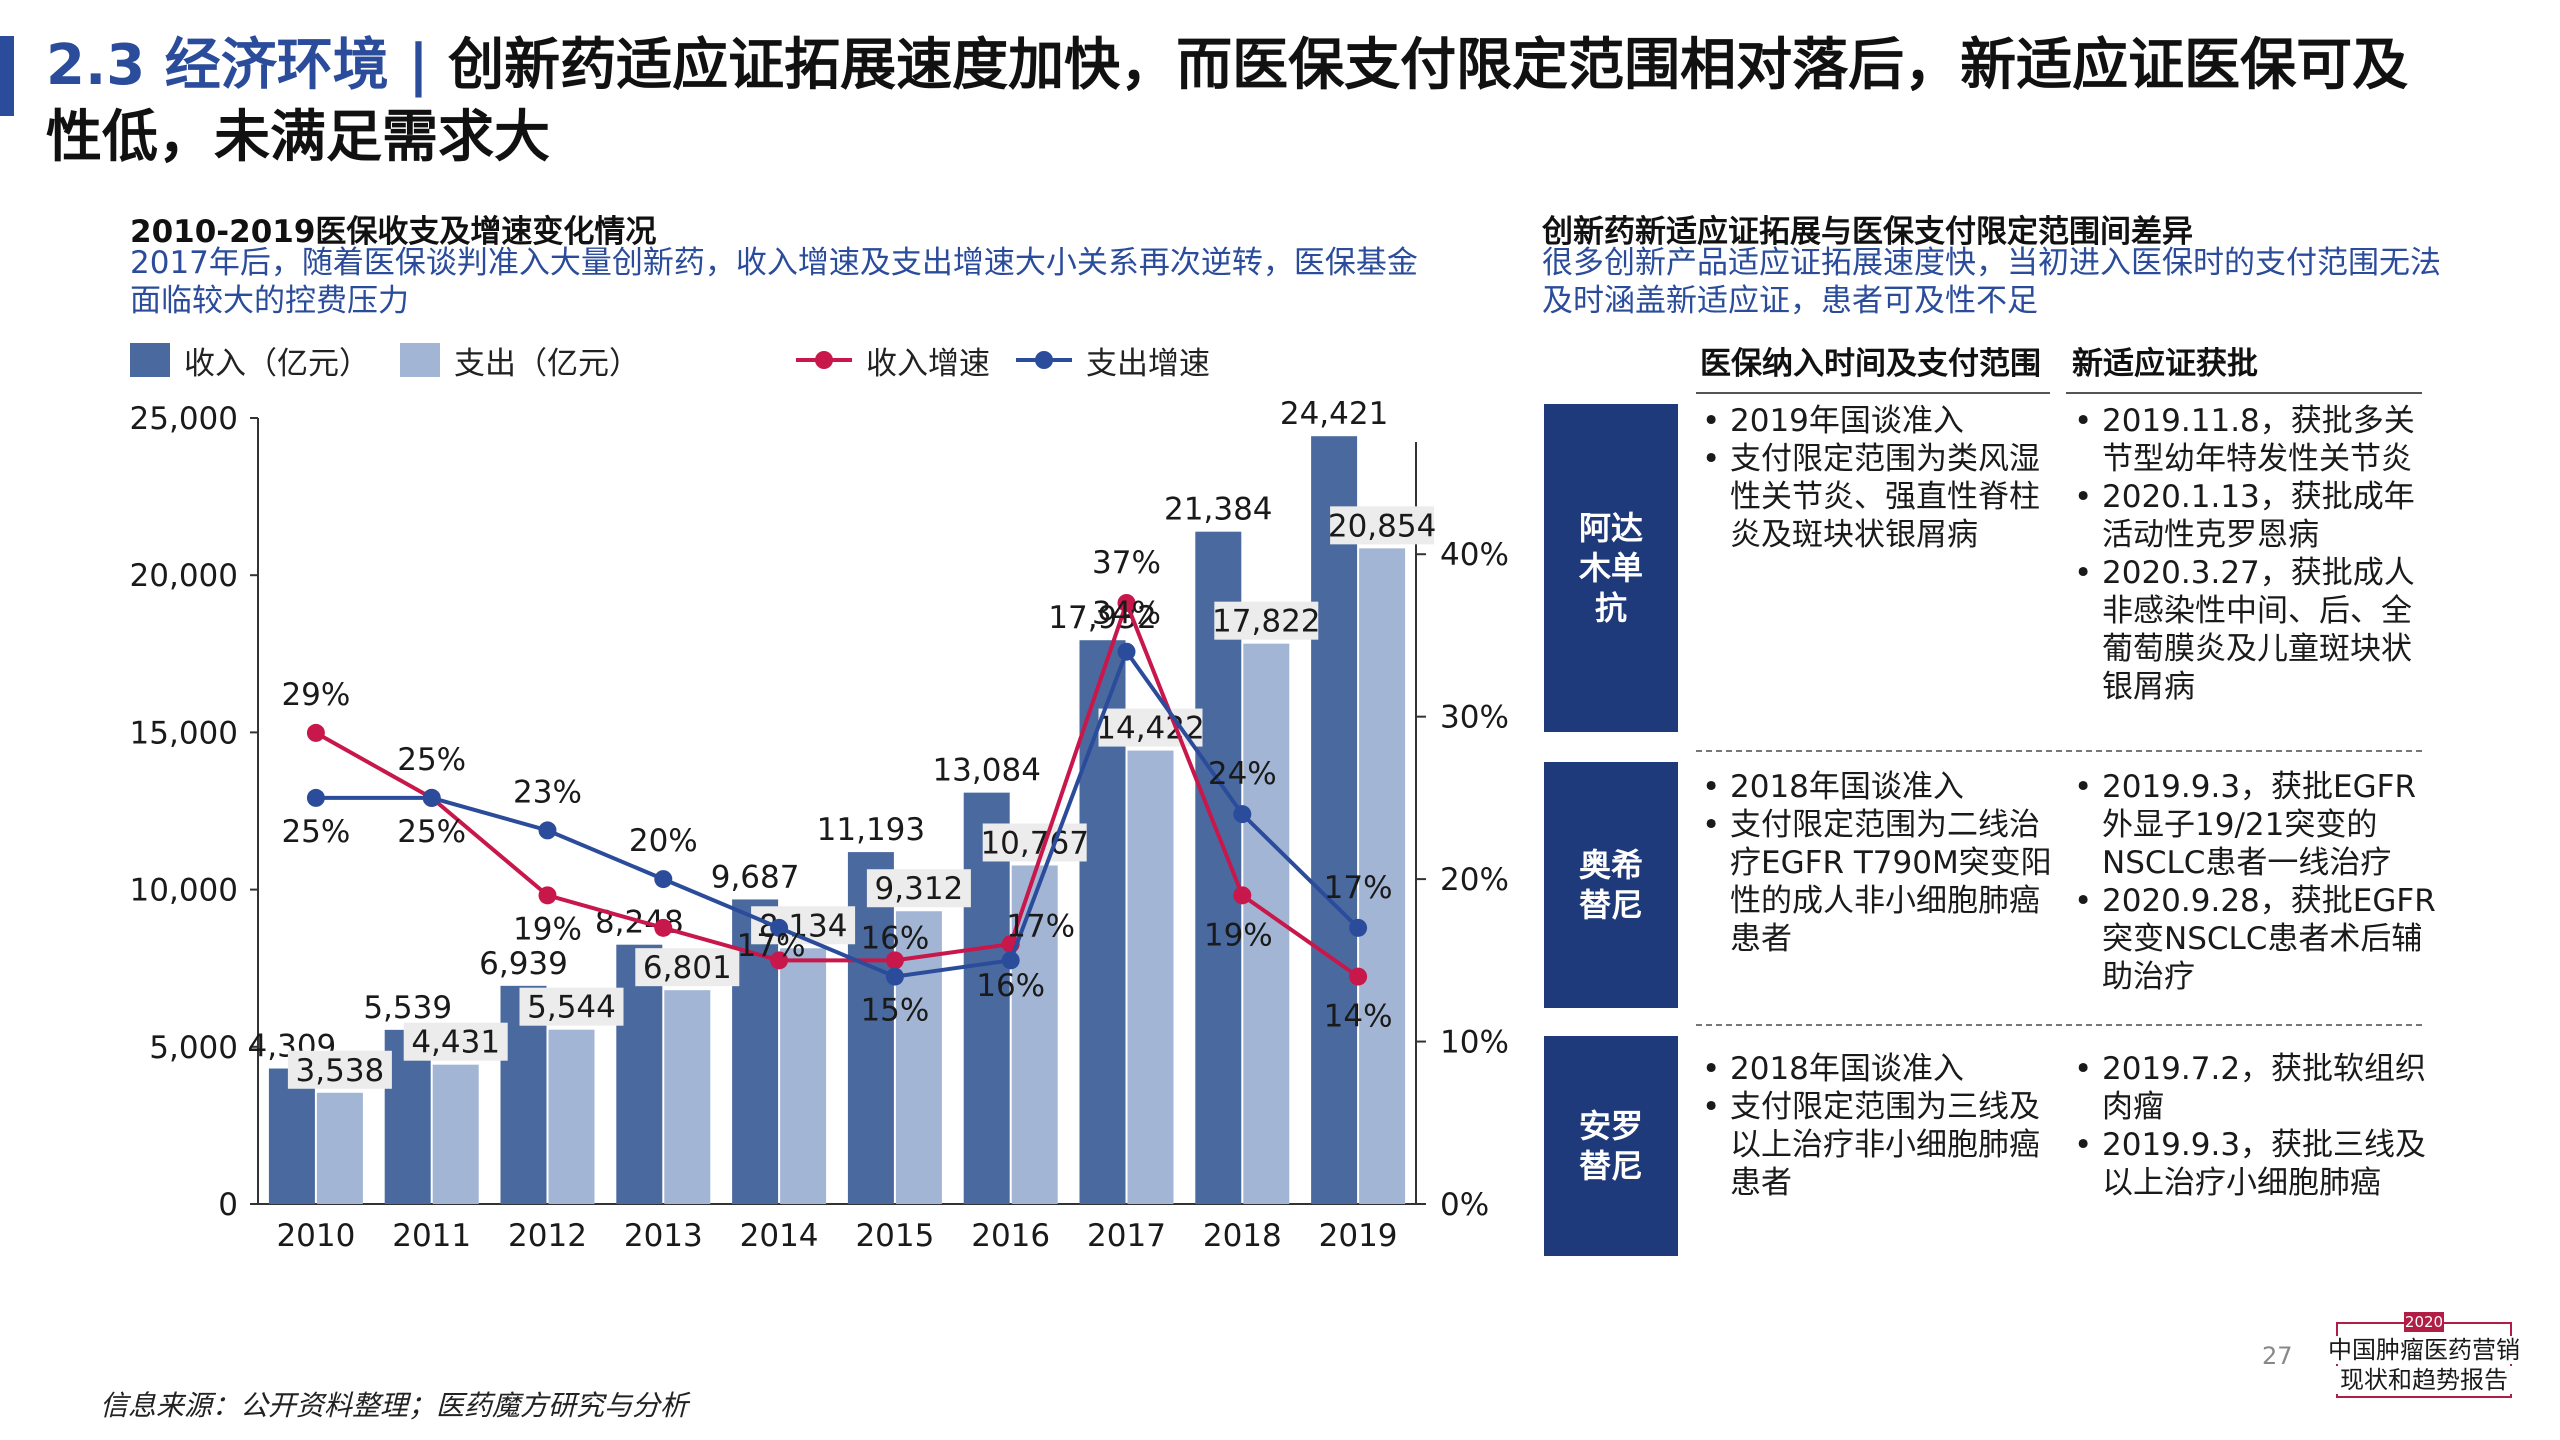 This screenshot has width=2560, height=1440. I want to click on expense-value-label: 9,312, so click(919, 889).